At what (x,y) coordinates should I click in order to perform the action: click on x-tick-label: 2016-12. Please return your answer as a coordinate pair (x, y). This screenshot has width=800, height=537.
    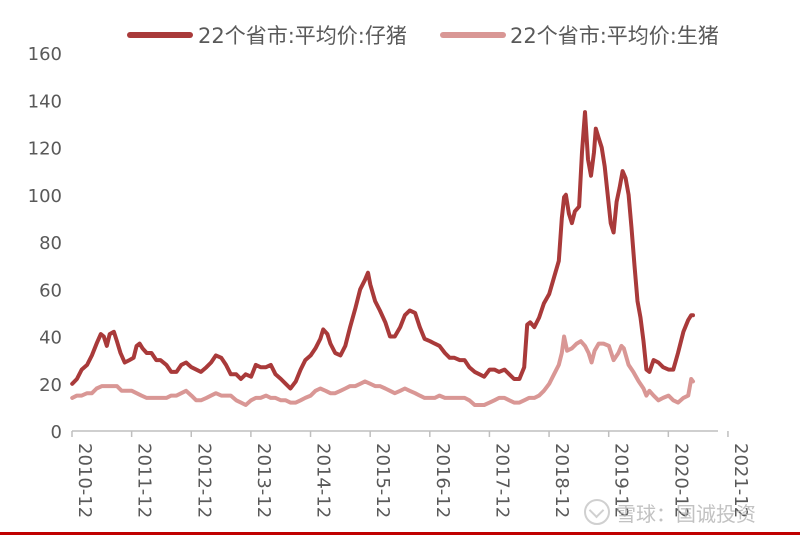
    Looking at the image, I should click on (442, 480).